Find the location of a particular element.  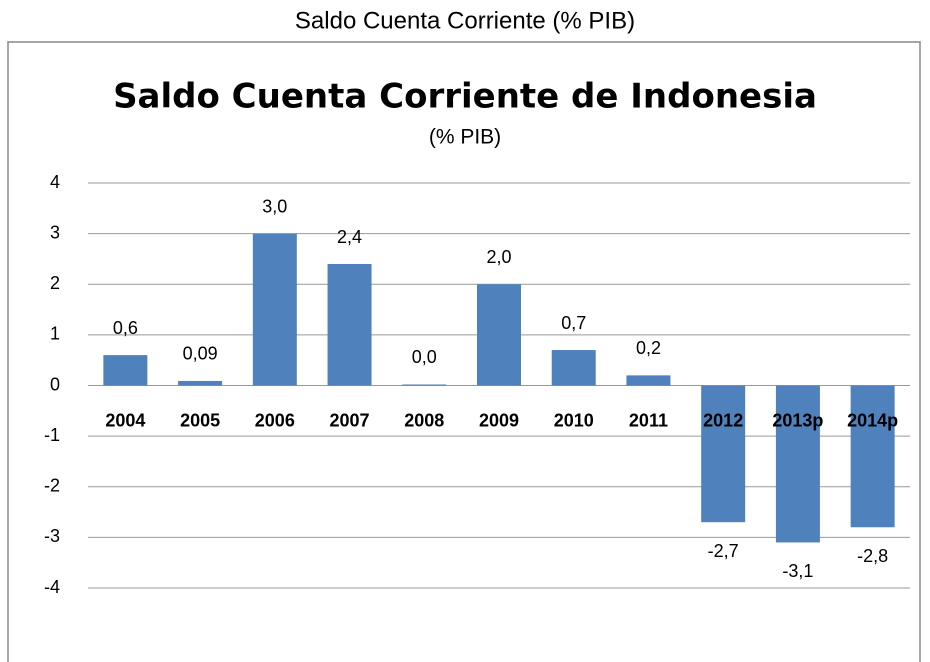

heading: Saldo Cuenta Corriente (% PIB) is located at coordinates (465, 20).